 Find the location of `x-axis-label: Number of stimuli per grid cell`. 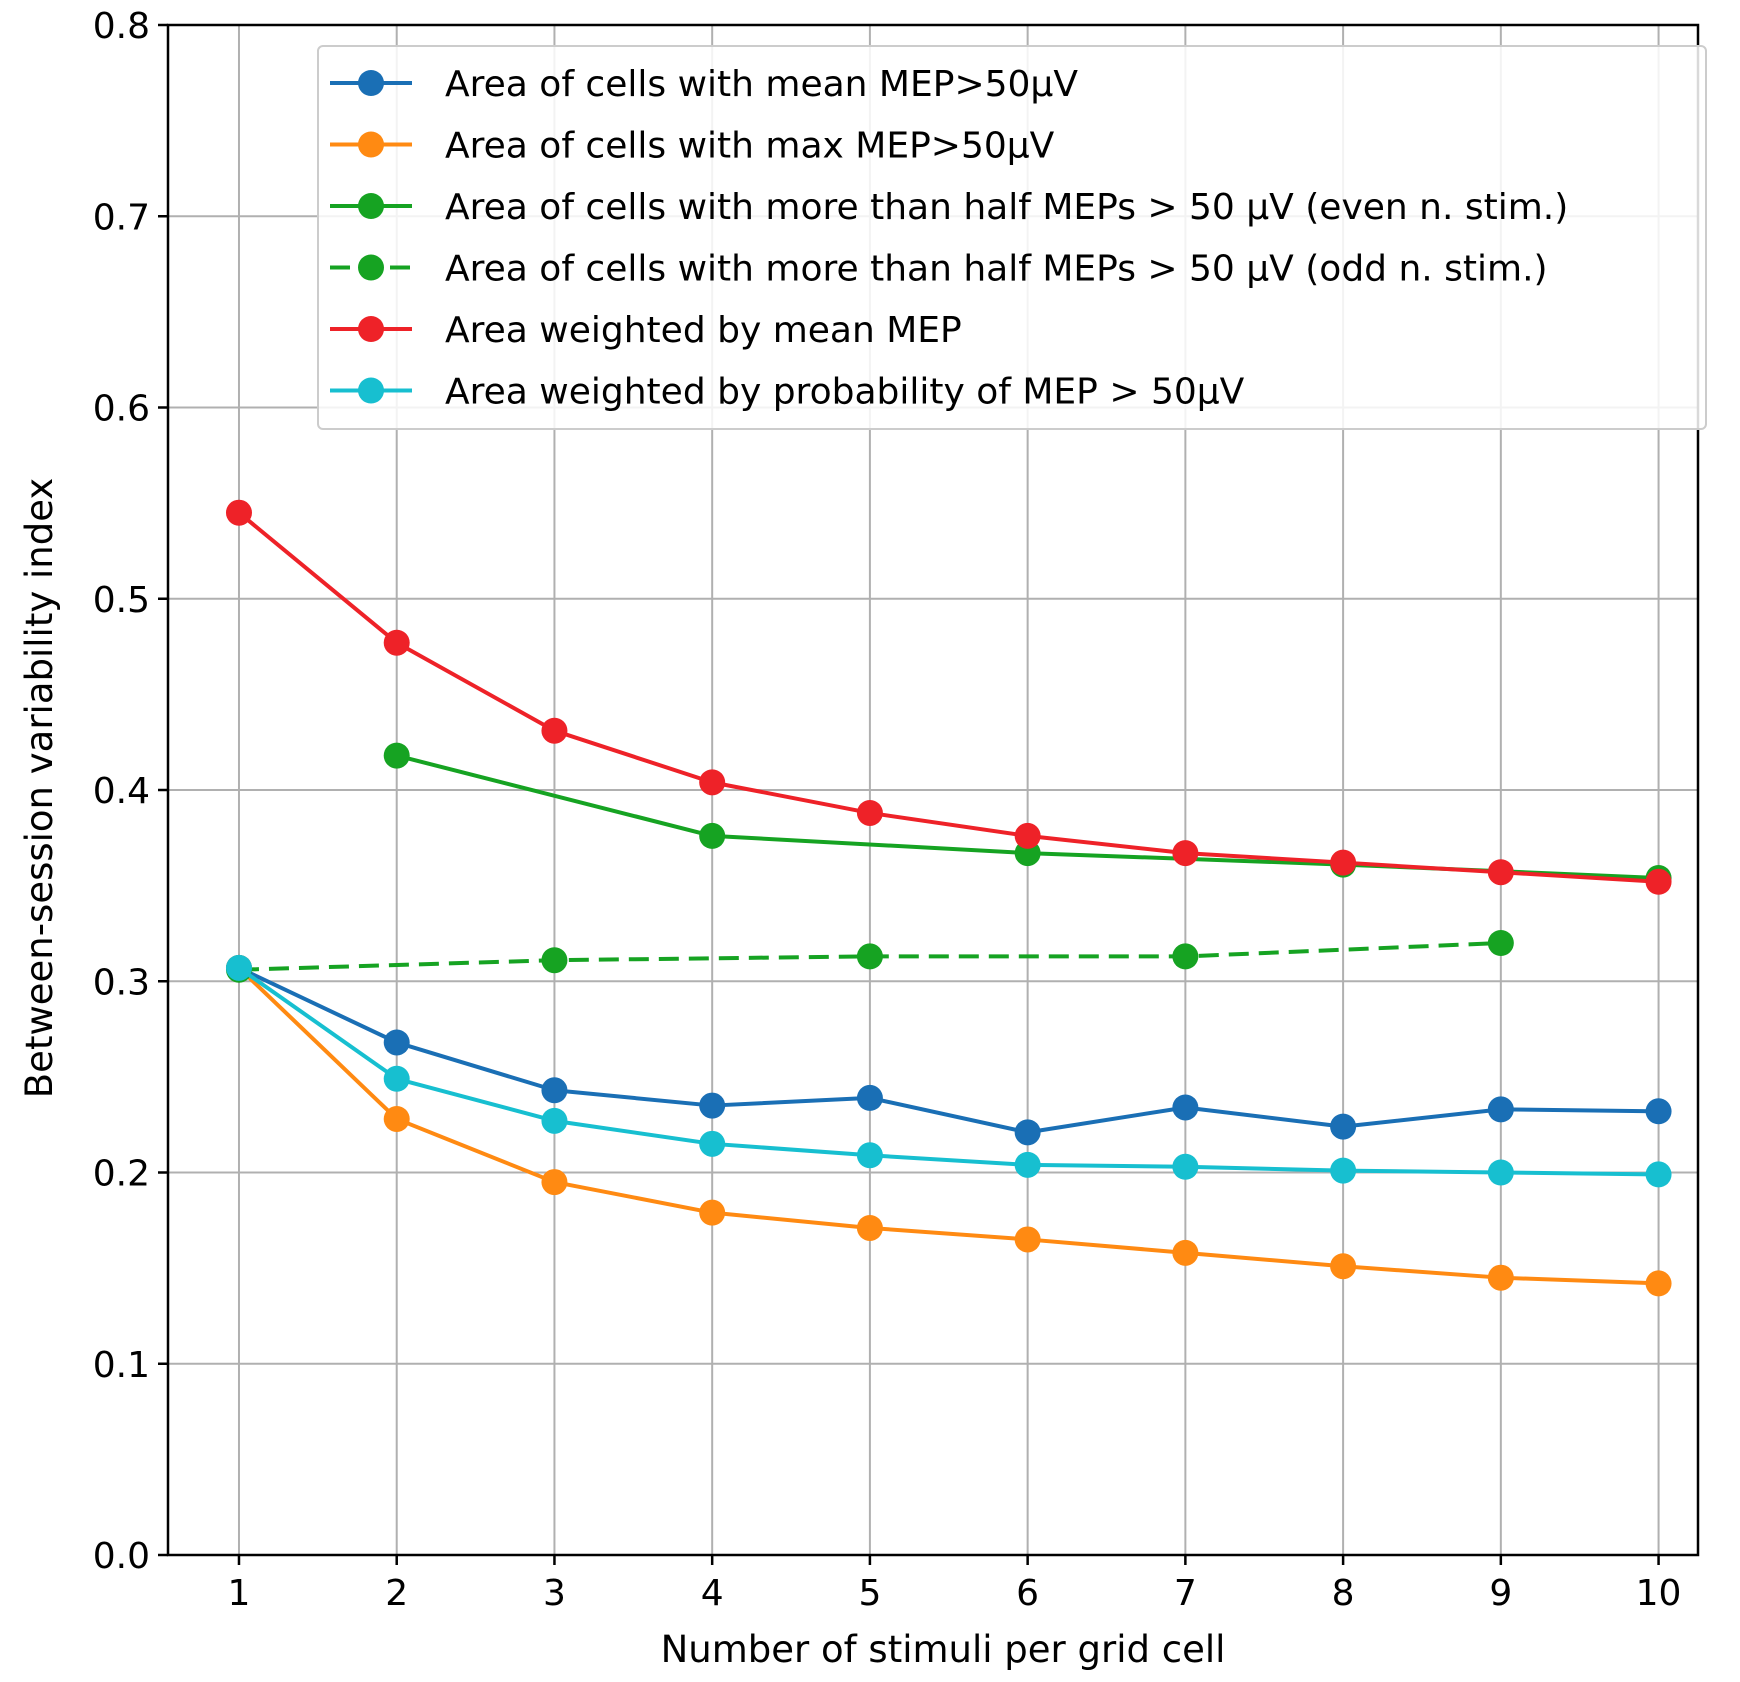

x-axis-label: Number of stimuli per grid cell is located at coordinates (943, 1649).